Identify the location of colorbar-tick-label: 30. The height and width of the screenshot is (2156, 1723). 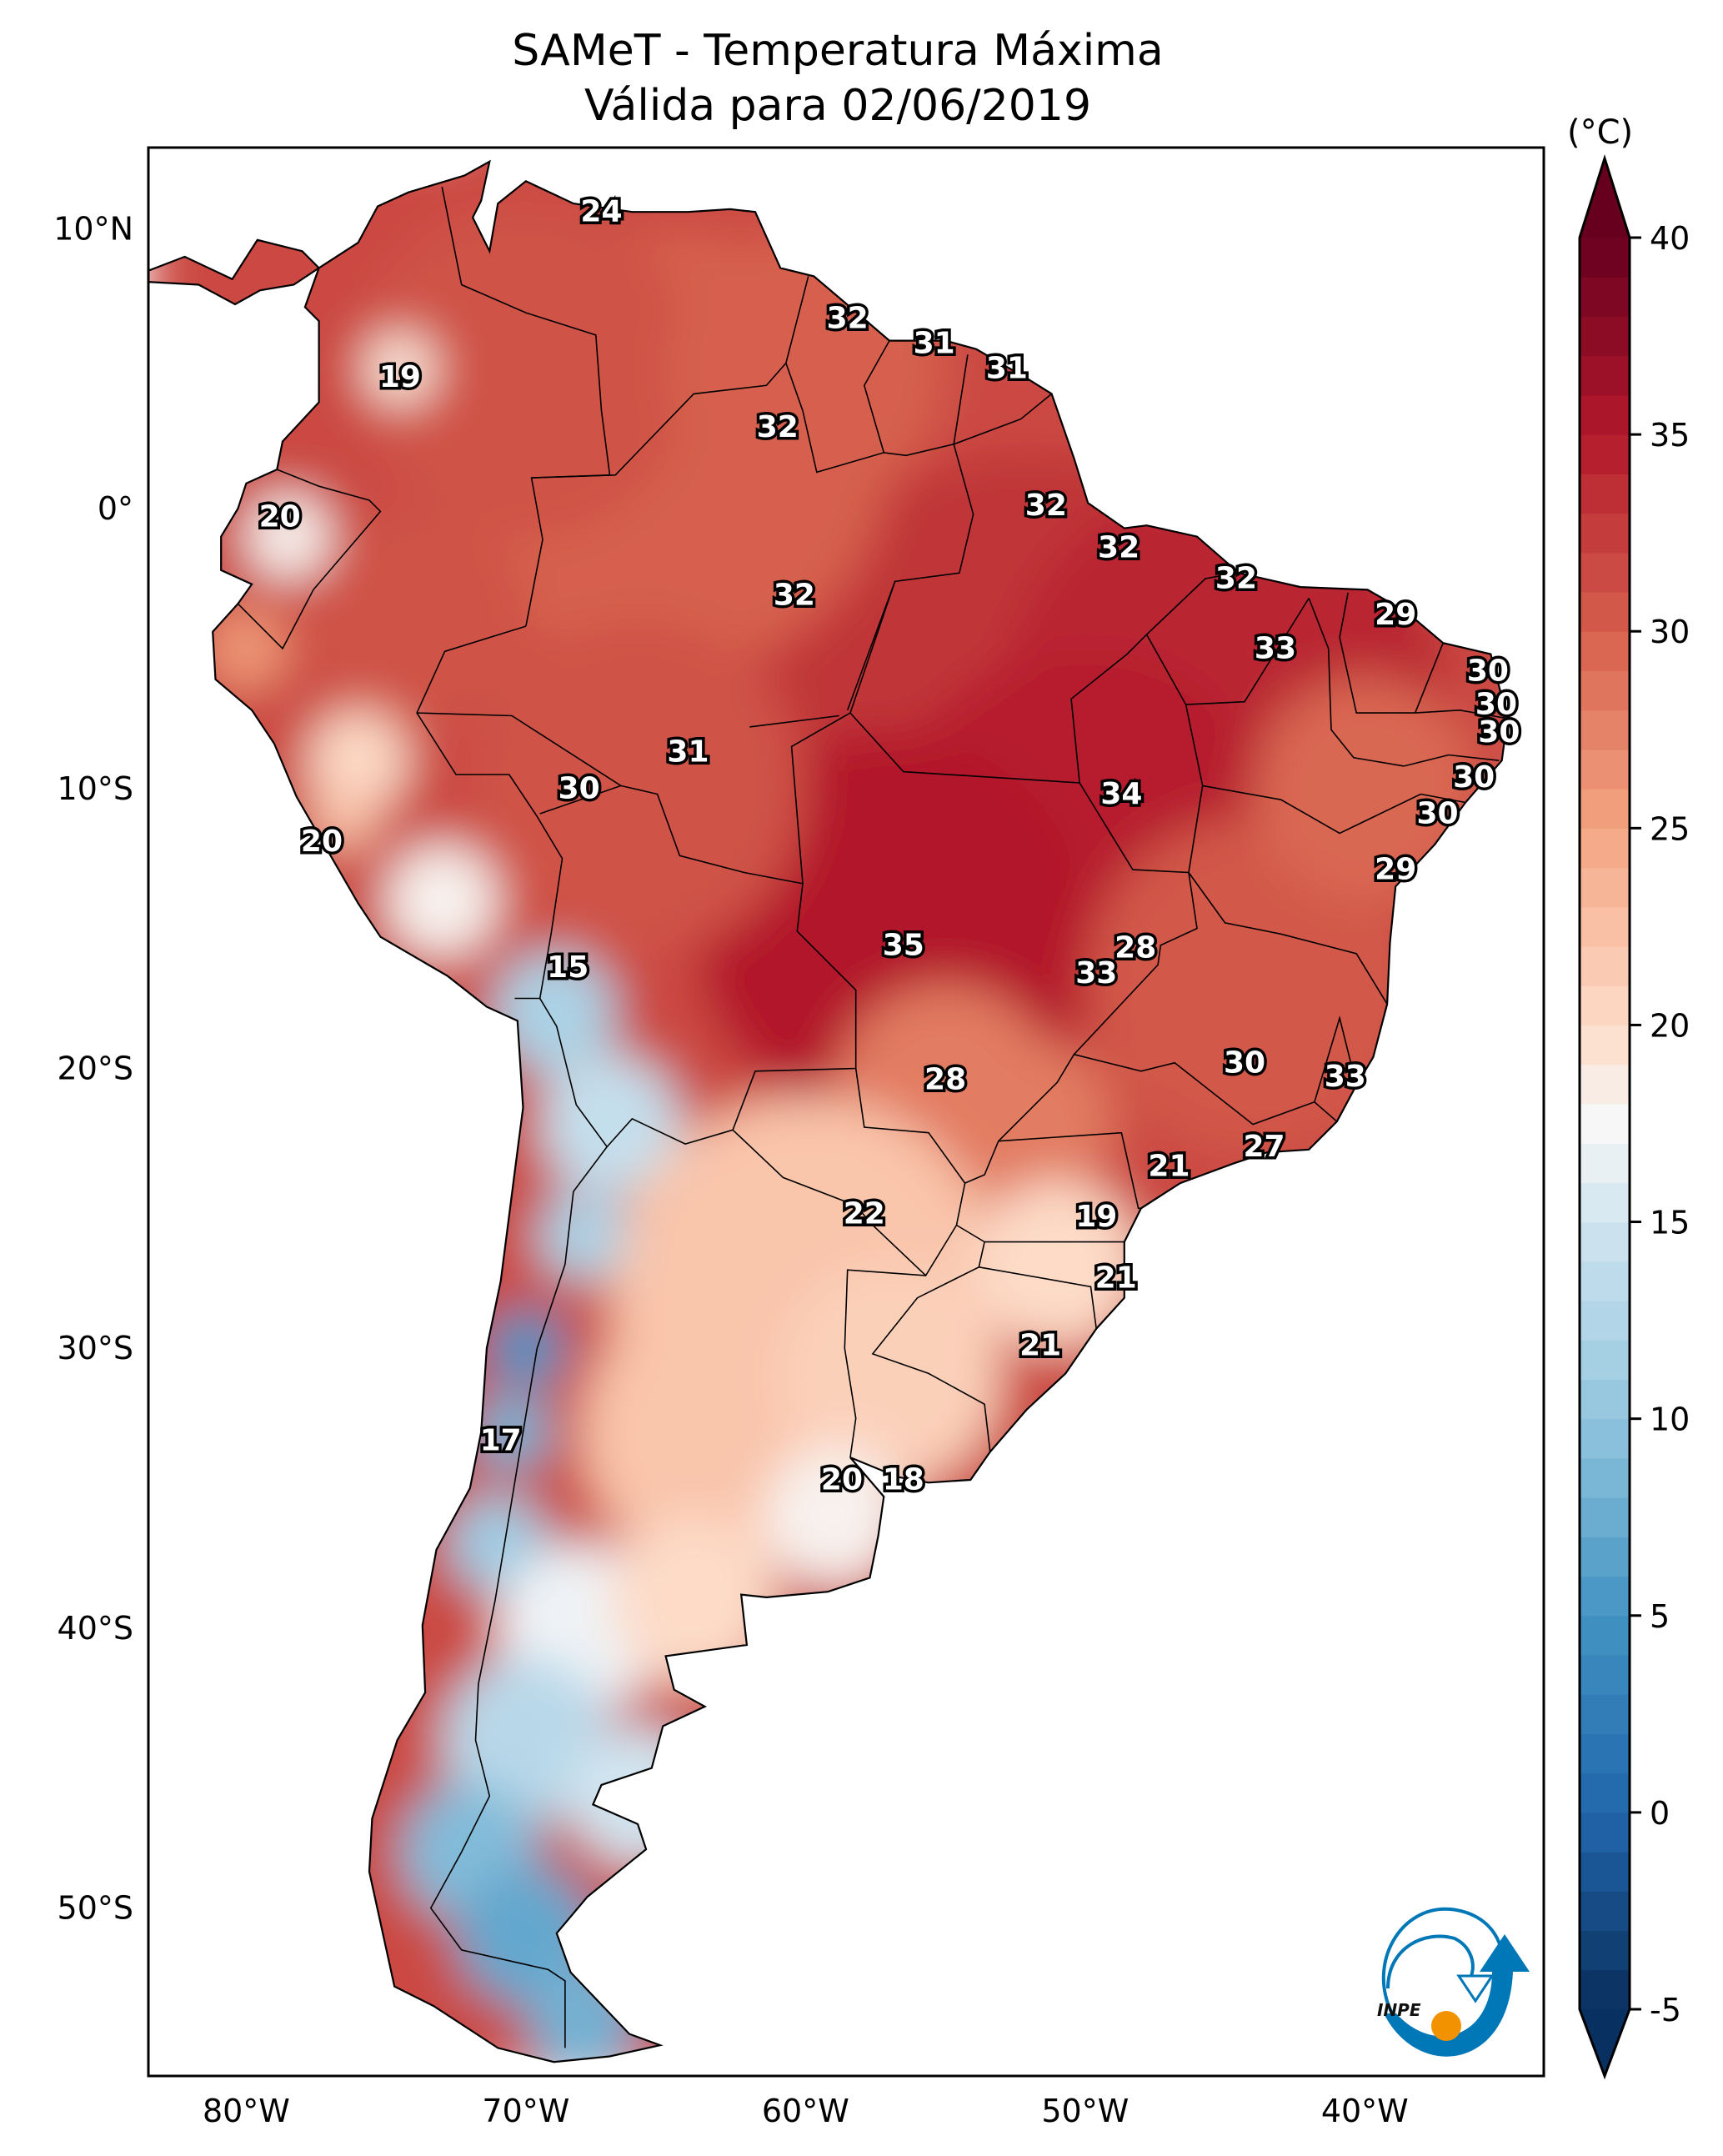
(1670, 632).